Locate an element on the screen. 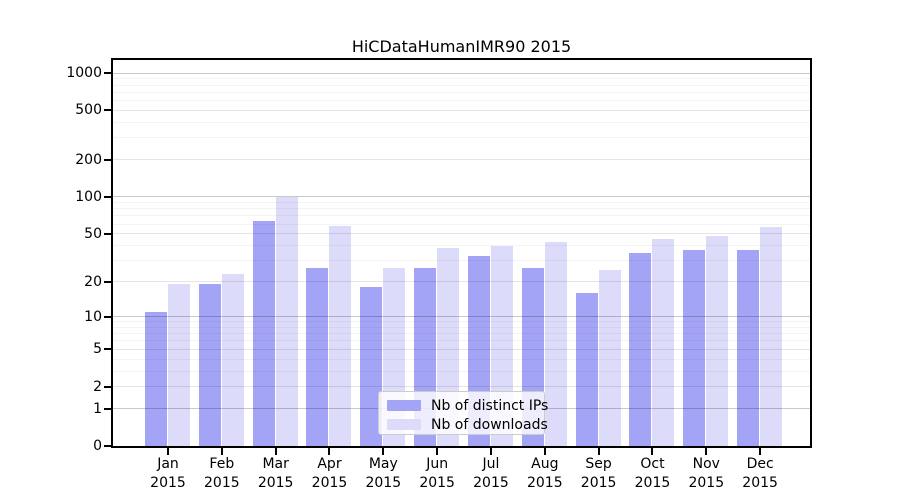 Image resolution: width=900 pixels, height=500 pixels. x-tick-label-mar: Mar 2015 is located at coordinates (275, 473).